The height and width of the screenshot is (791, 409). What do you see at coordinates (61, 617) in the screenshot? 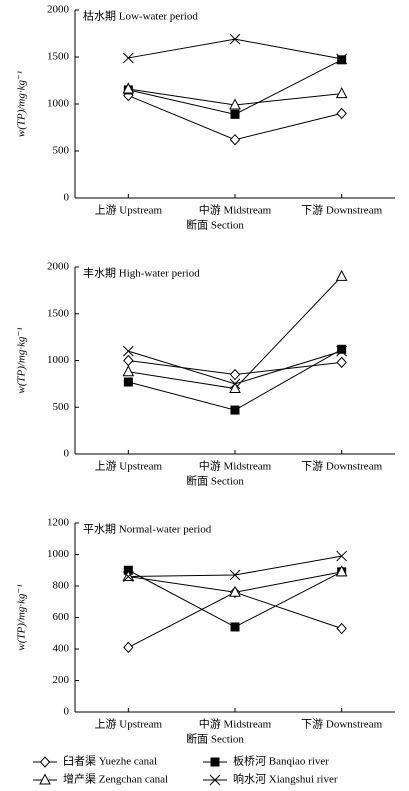
I see `y-tick-label: 600` at bounding box center [61, 617].